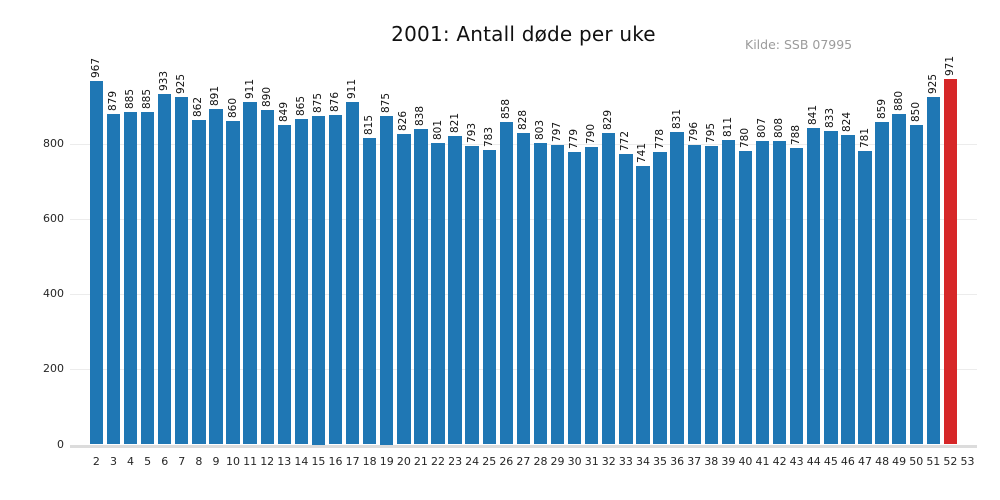 Image resolution: width=1000 pixels, height=500 pixels. What do you see at coordinates (112, 100) in the screenshot?
I see `bar-value-label-week-3: 879` at bounding box center [112, 100].